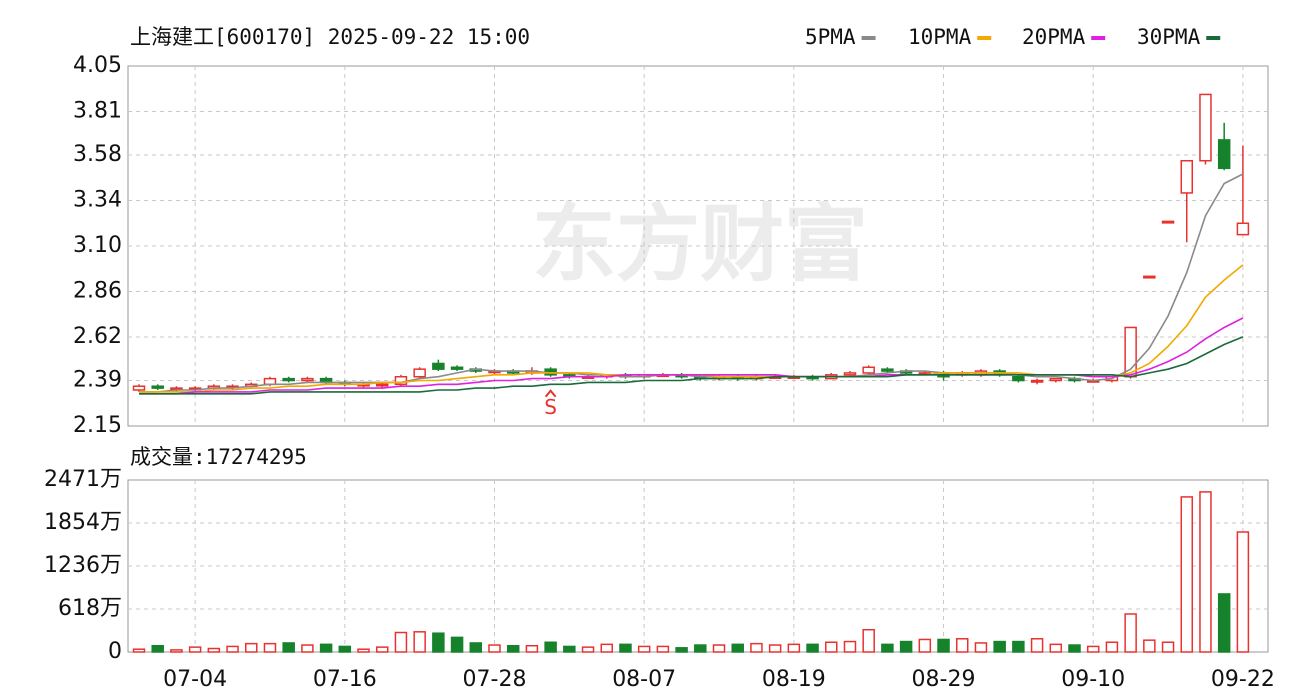 The width and height of the screenshot is (1292, 698). I want to click on ma-line, so click(691, 365).